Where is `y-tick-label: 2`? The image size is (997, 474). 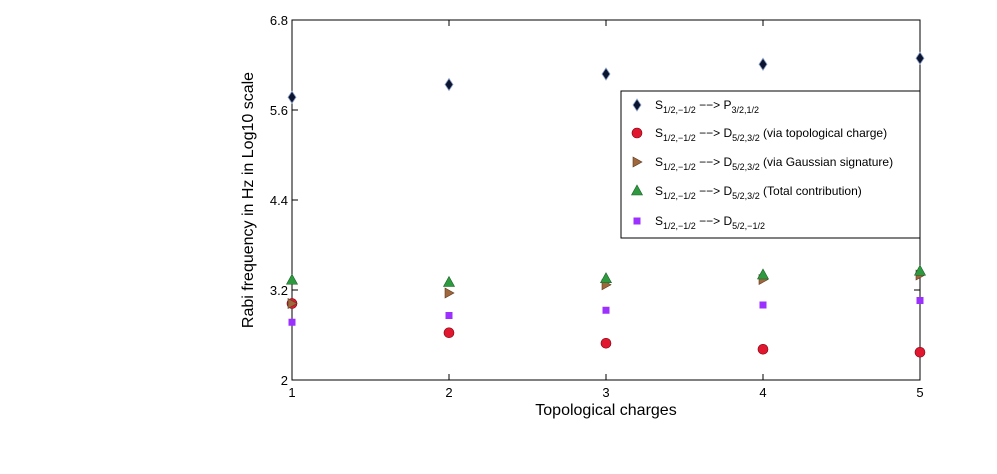 y-tick-label: 2 is located at coordinates (284, 380).